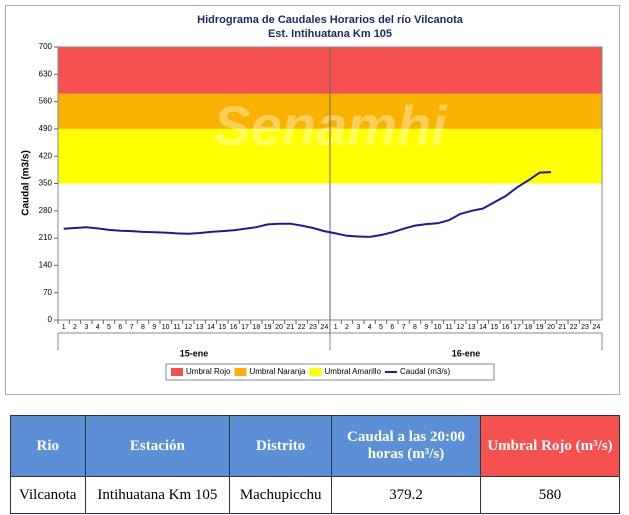  What do you see at coordinates (208, 371) in the screenshot?
I see `legend-label: Umbral Rojo` at bounding box center [208, 371].